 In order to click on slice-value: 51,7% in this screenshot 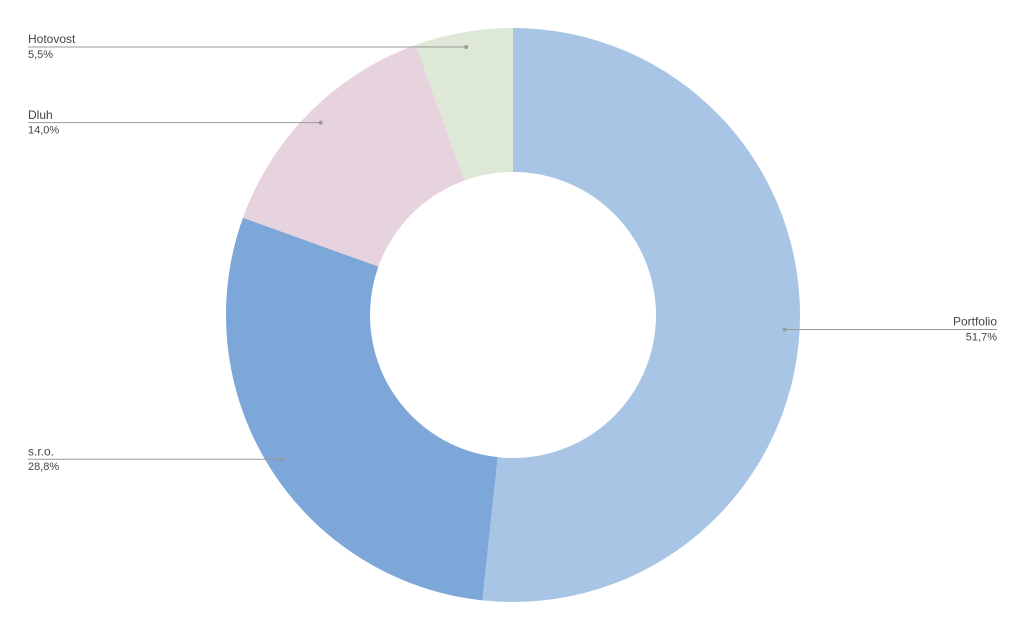, I will do `click(981, 337)`.